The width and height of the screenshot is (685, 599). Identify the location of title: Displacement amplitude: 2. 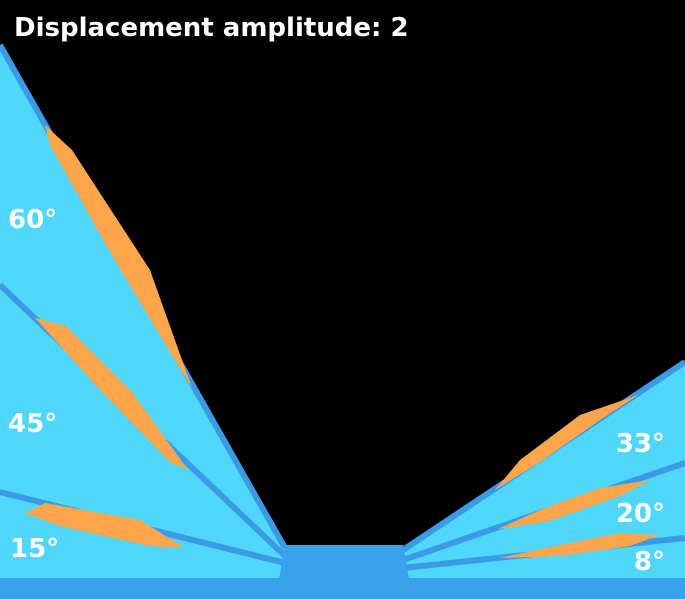
(211, 28).